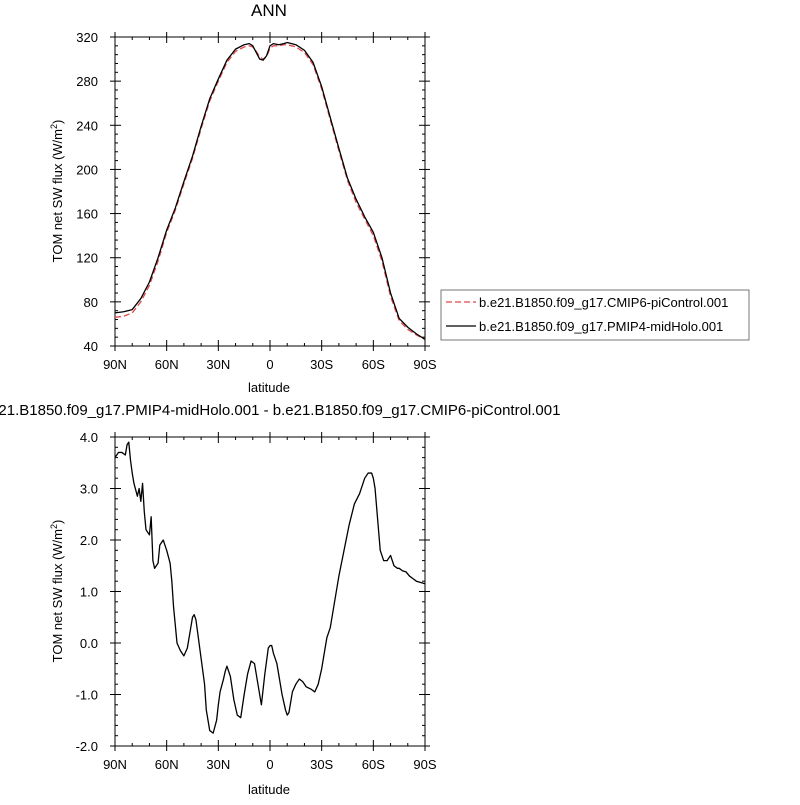 The height and width of the screenshot is (805, 800). What do you see at coordinates (87, 125) in the screenshot?
I see `top-y-tick-label: 240` at bounding box center [87, 125].